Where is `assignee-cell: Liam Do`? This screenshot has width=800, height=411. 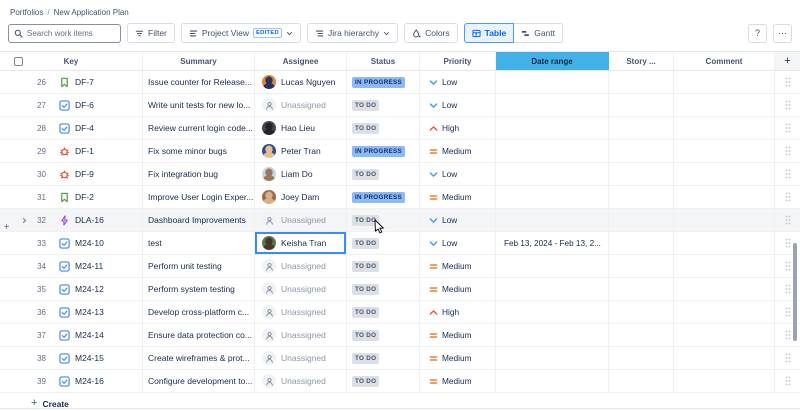 assignee-cell: Liam Do is located at coordinates (301, 174).